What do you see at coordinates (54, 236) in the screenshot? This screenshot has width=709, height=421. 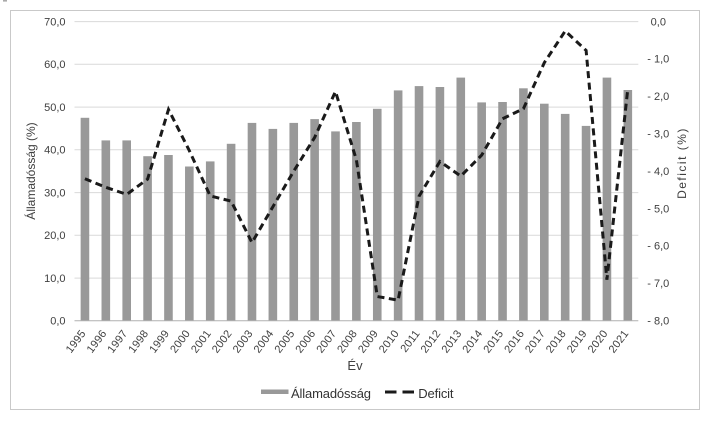 I see `svg-text: 20,0` at bounding box center [54, 236].